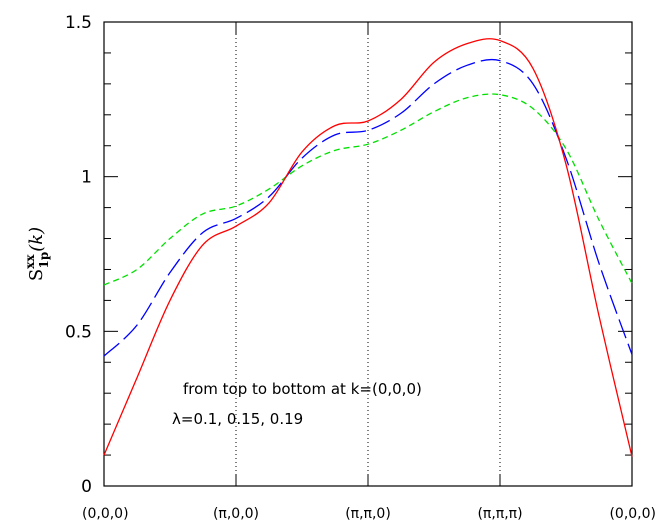 Image resolution: width=671 pixels, height=524 pixels. What do you see at coordinates (368, 514) in the screenshot?
I see `x-tick-label-2: (π,π,0)` at bounding box center [368, 514].